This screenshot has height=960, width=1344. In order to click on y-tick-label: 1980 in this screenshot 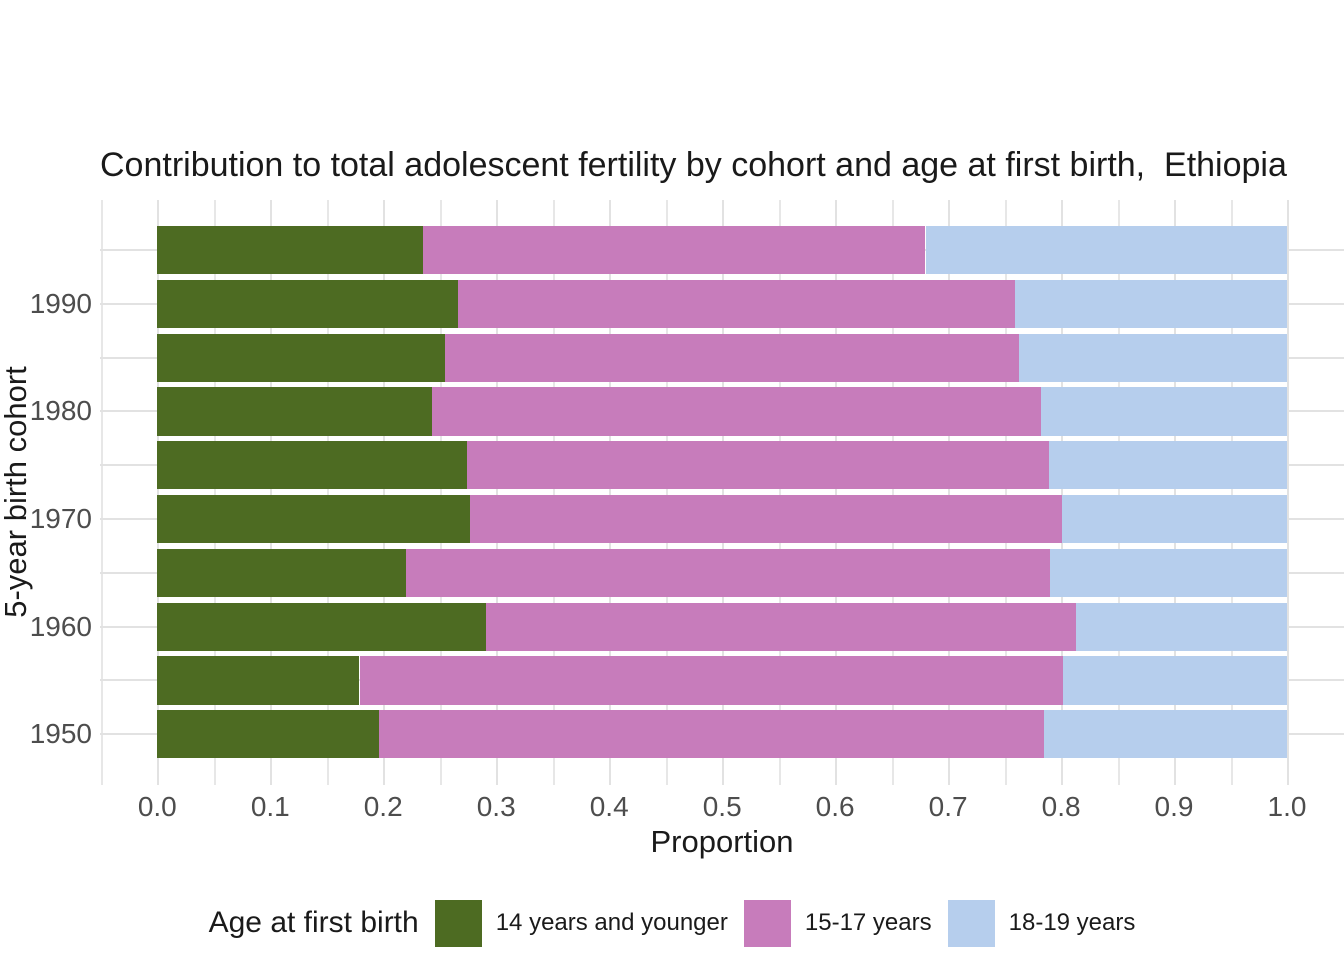, I will do `click(60, 411)`.